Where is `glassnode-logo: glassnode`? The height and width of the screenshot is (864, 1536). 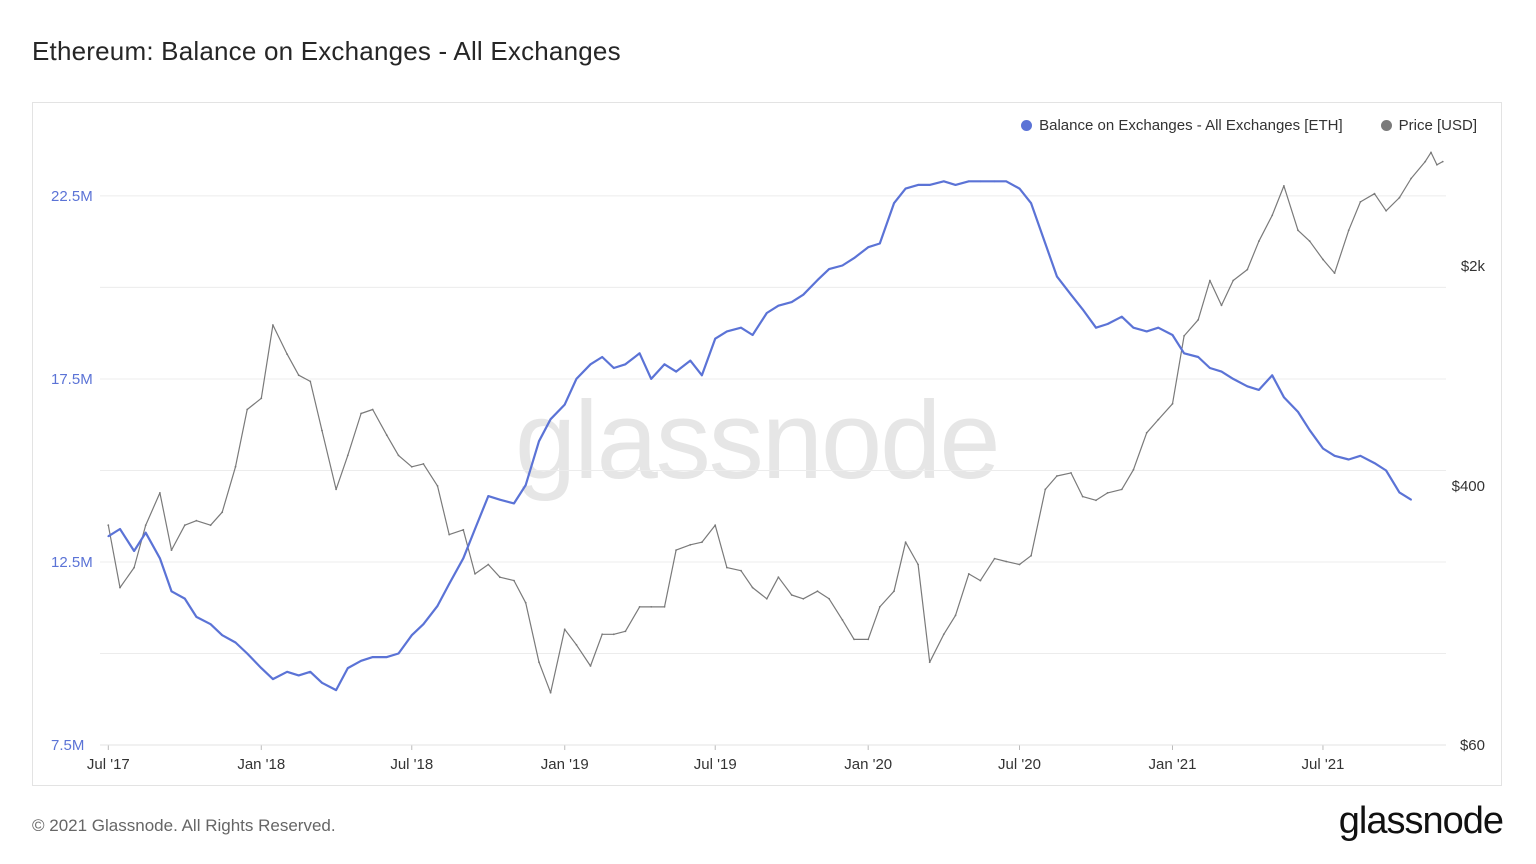
glassnode-logo: glassnode is located at coordinates (1421, 821).